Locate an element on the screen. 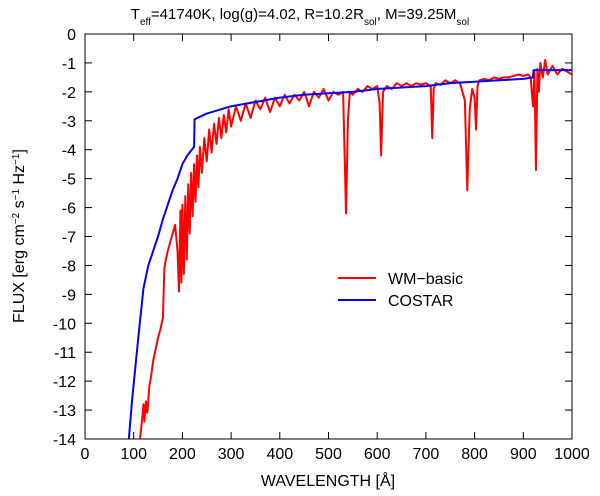 Image resolution: width=600 pixels, height=496 pixels. label-part: ] is located at coordinates (19, 151).